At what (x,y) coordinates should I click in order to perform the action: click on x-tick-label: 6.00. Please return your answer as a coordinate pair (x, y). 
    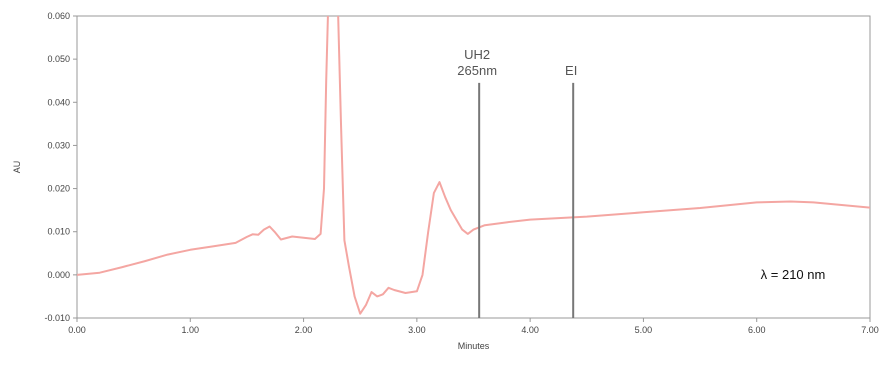
    Looking at the image, I should click on (757, 330).